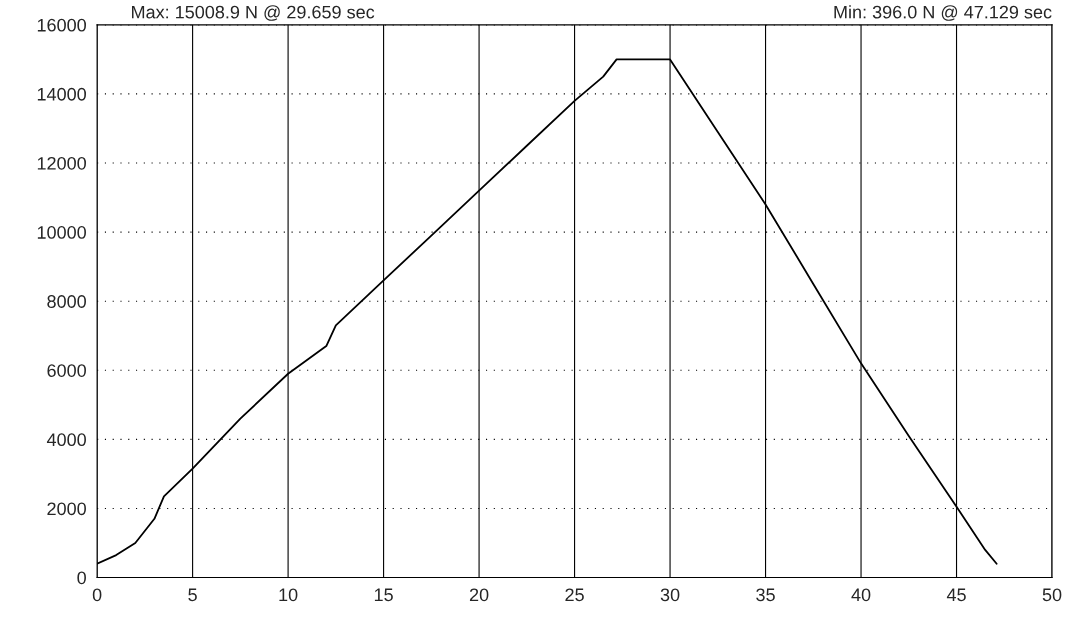  I want to click on y-tick-label: 16000, so click(61, 25).